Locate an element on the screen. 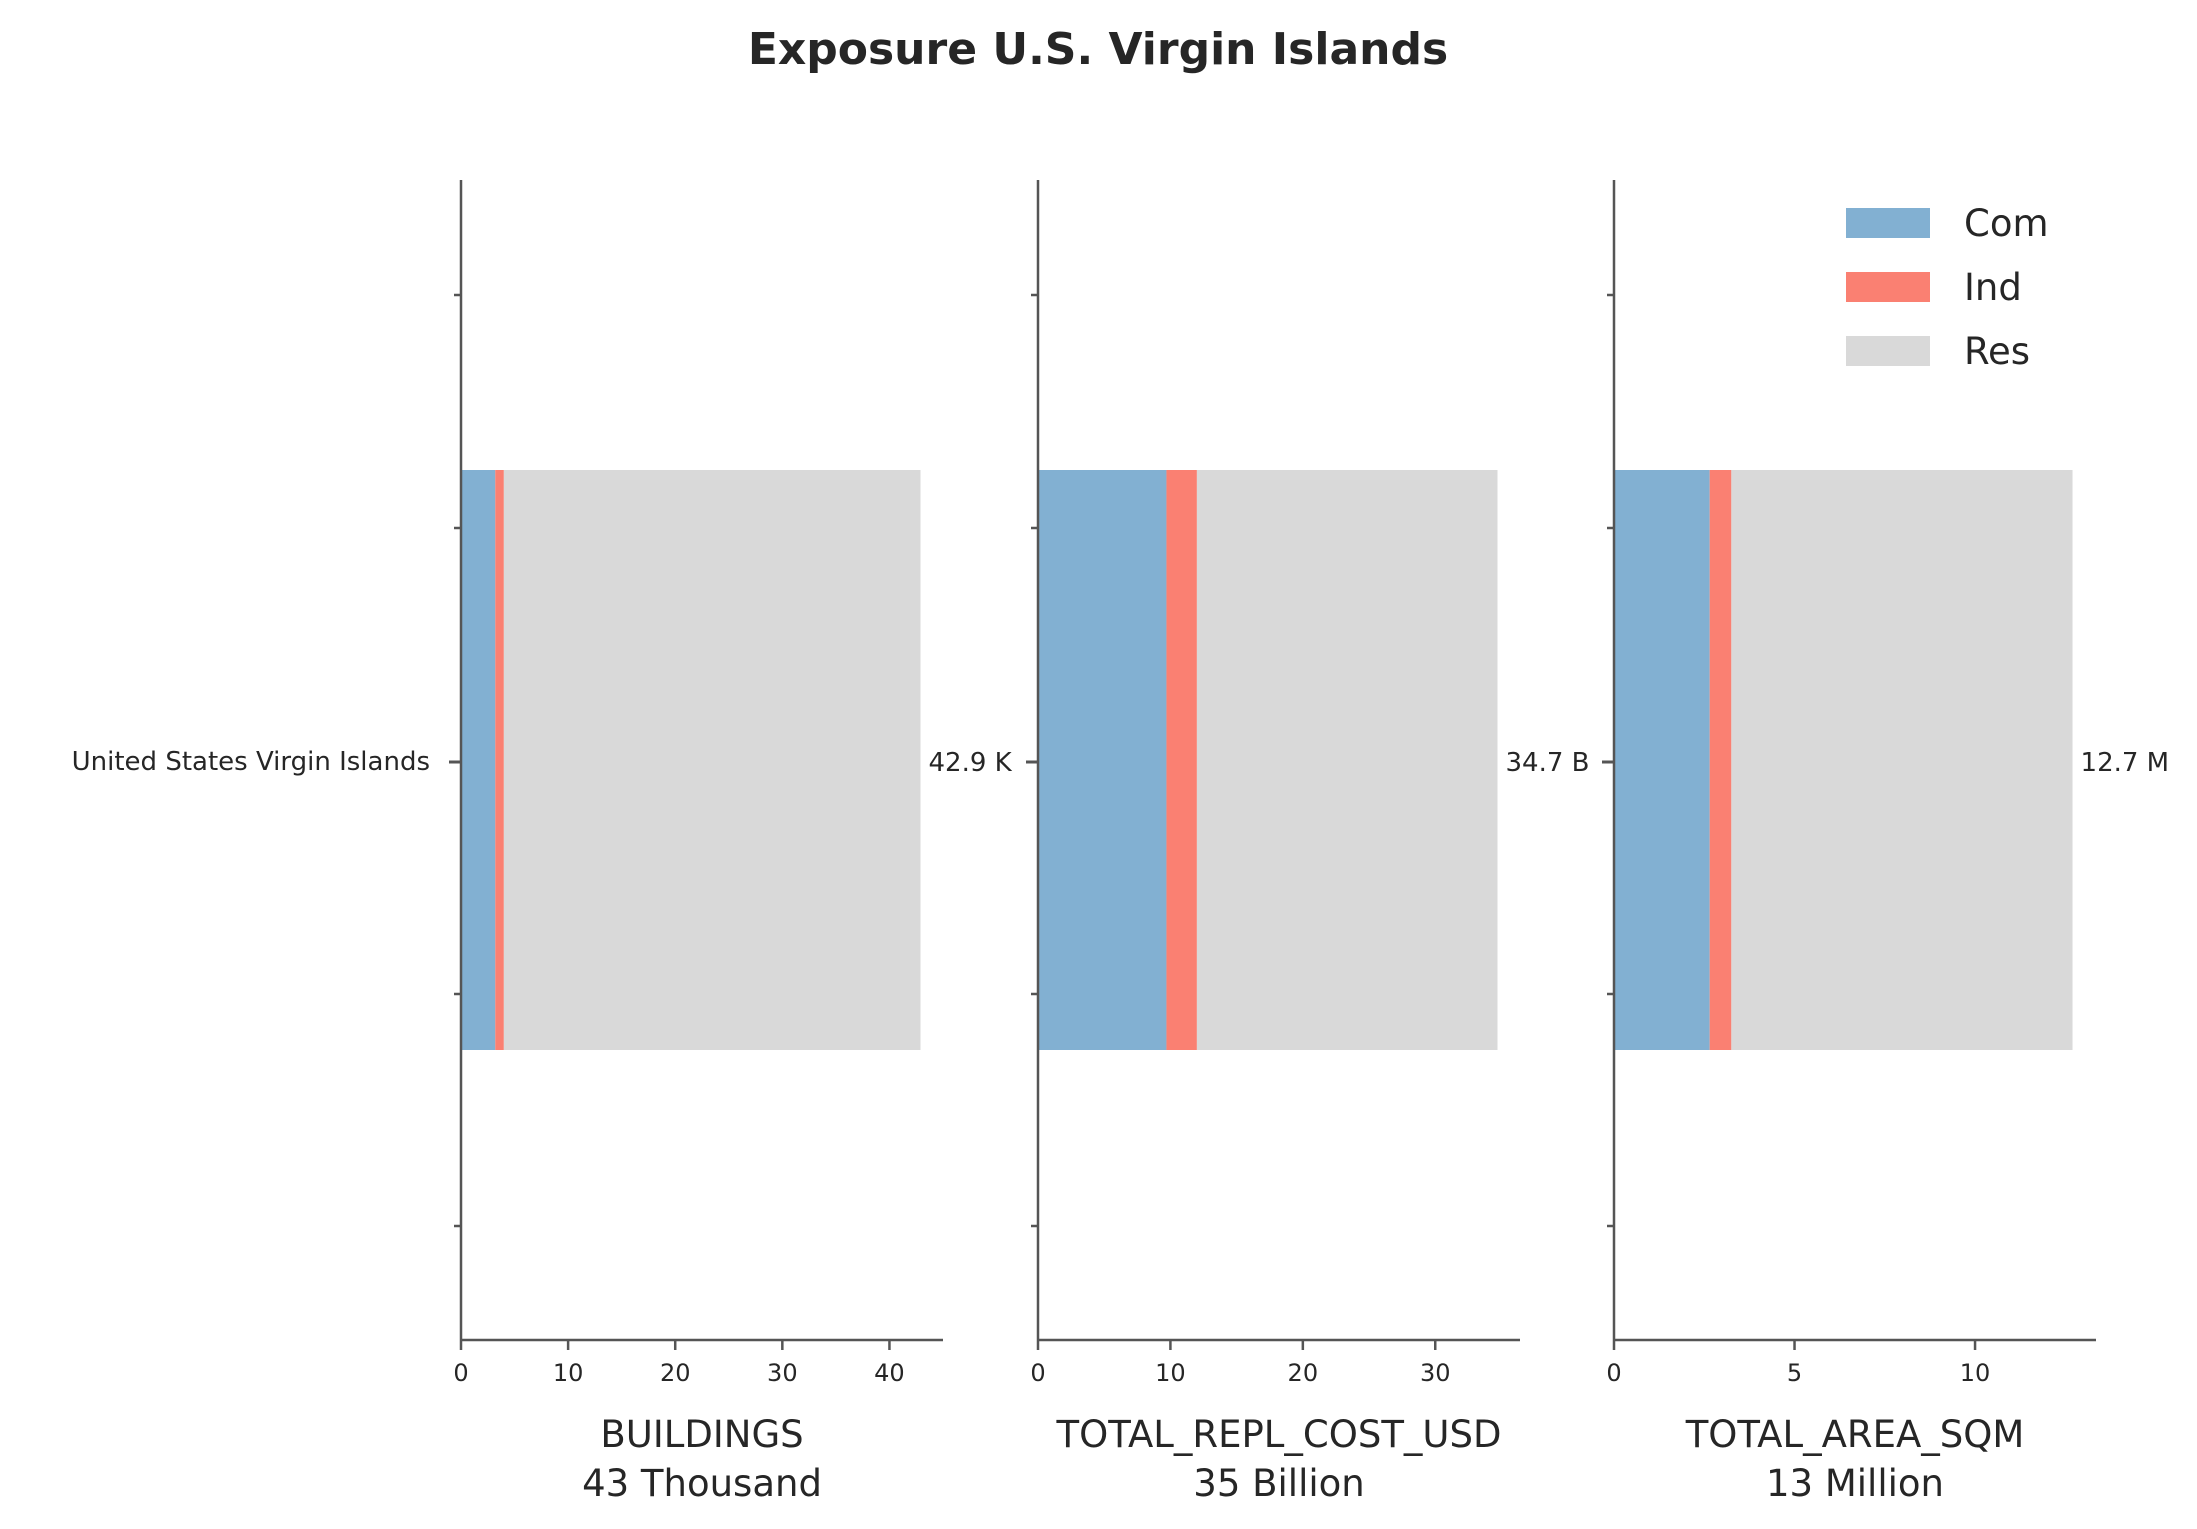 The image size is (2197, 1529). total-label: 42.9 K is located at coordinates (971, 763).